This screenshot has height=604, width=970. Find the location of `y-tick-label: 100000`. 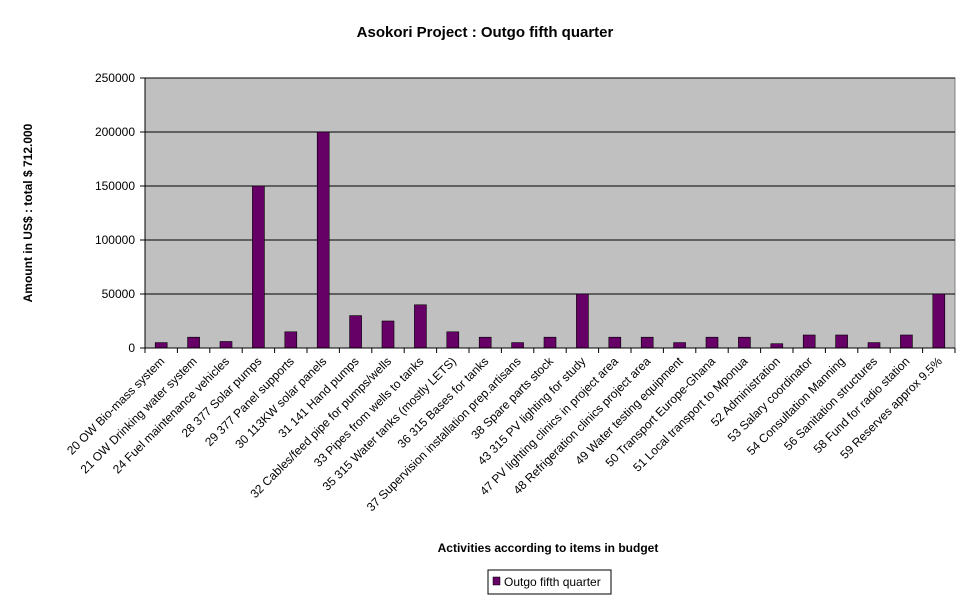

y-tick-label: 100000 is located at coordinates (115, 240).